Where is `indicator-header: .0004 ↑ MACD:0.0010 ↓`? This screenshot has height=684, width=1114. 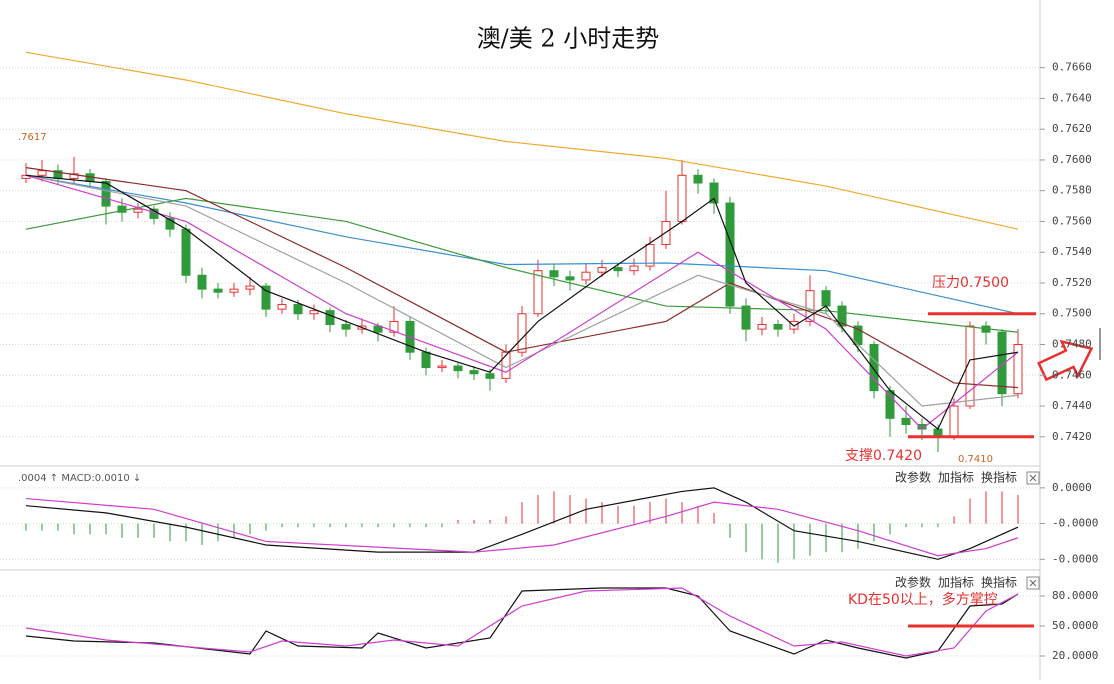 indicator-header: .0004 ↑ MACD:0.0010 ↓ is located at coordinates (79, 478).